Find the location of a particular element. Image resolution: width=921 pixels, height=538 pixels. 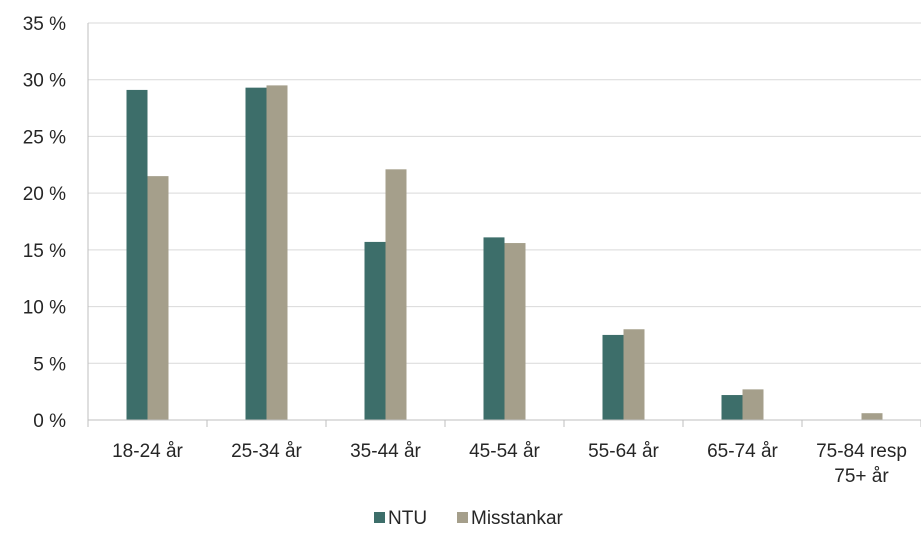

legend: NTU Misstankar is located at coordinates (469, 518).